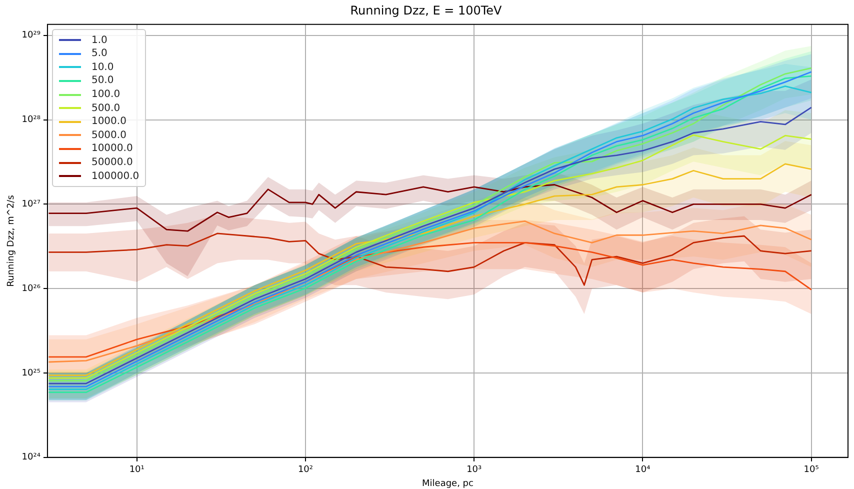  What do you see at coordinates (474, 470) in the screenshot?
I see `x-tick-label: 10³` at bounding box center [474, 470].